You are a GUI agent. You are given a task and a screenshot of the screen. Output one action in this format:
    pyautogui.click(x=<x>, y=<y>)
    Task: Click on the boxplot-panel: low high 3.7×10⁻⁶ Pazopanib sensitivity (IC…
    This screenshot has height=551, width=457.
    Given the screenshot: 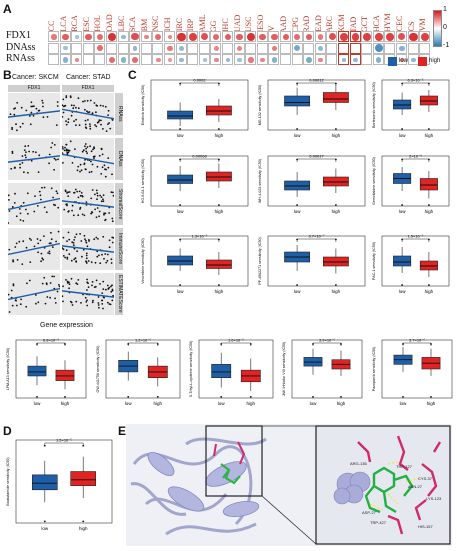 What is the action you would take?
    pyautogui.click(x=412, y=370)
    